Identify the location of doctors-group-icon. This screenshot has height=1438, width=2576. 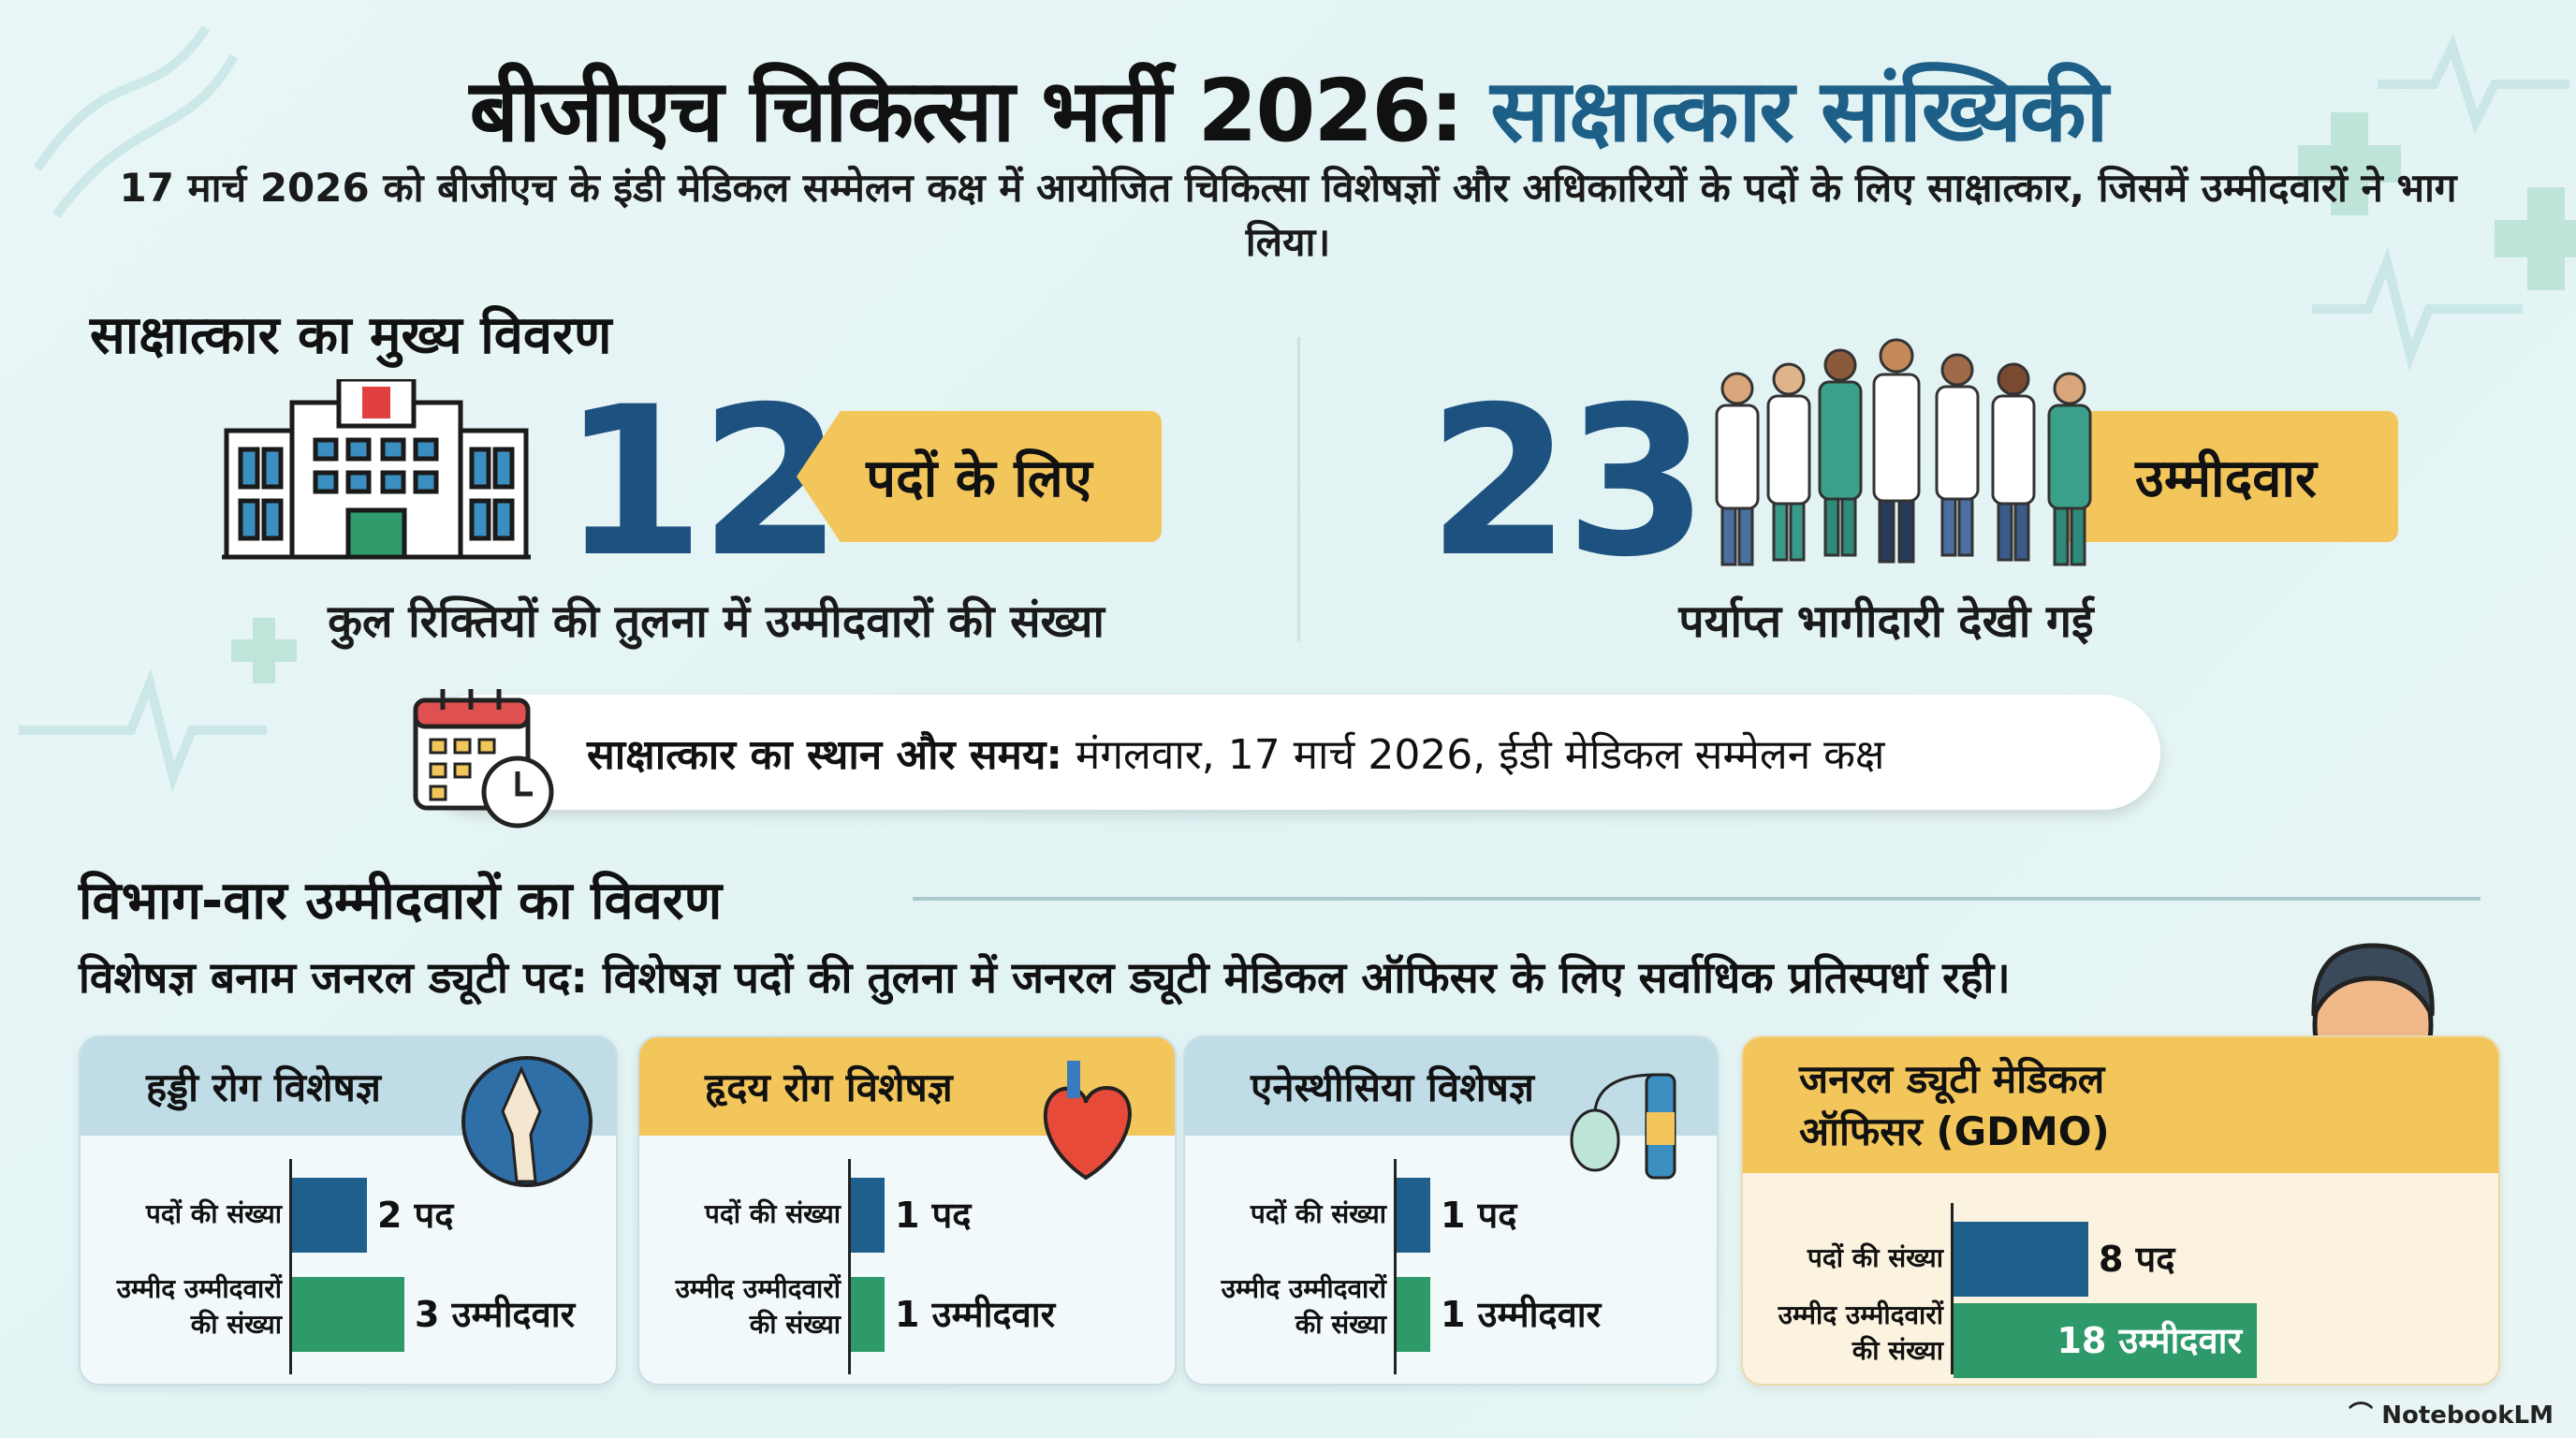
(1903, 452).